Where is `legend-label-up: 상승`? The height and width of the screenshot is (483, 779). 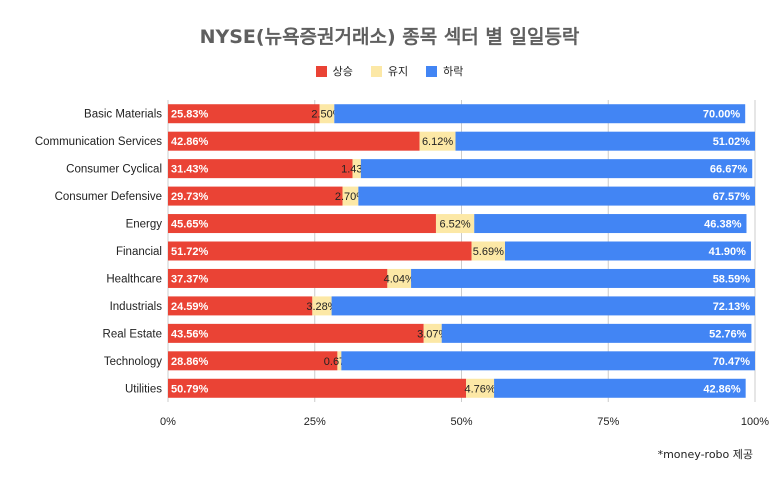 legend-label-up: 상승 is located at coordinates (342, 71).